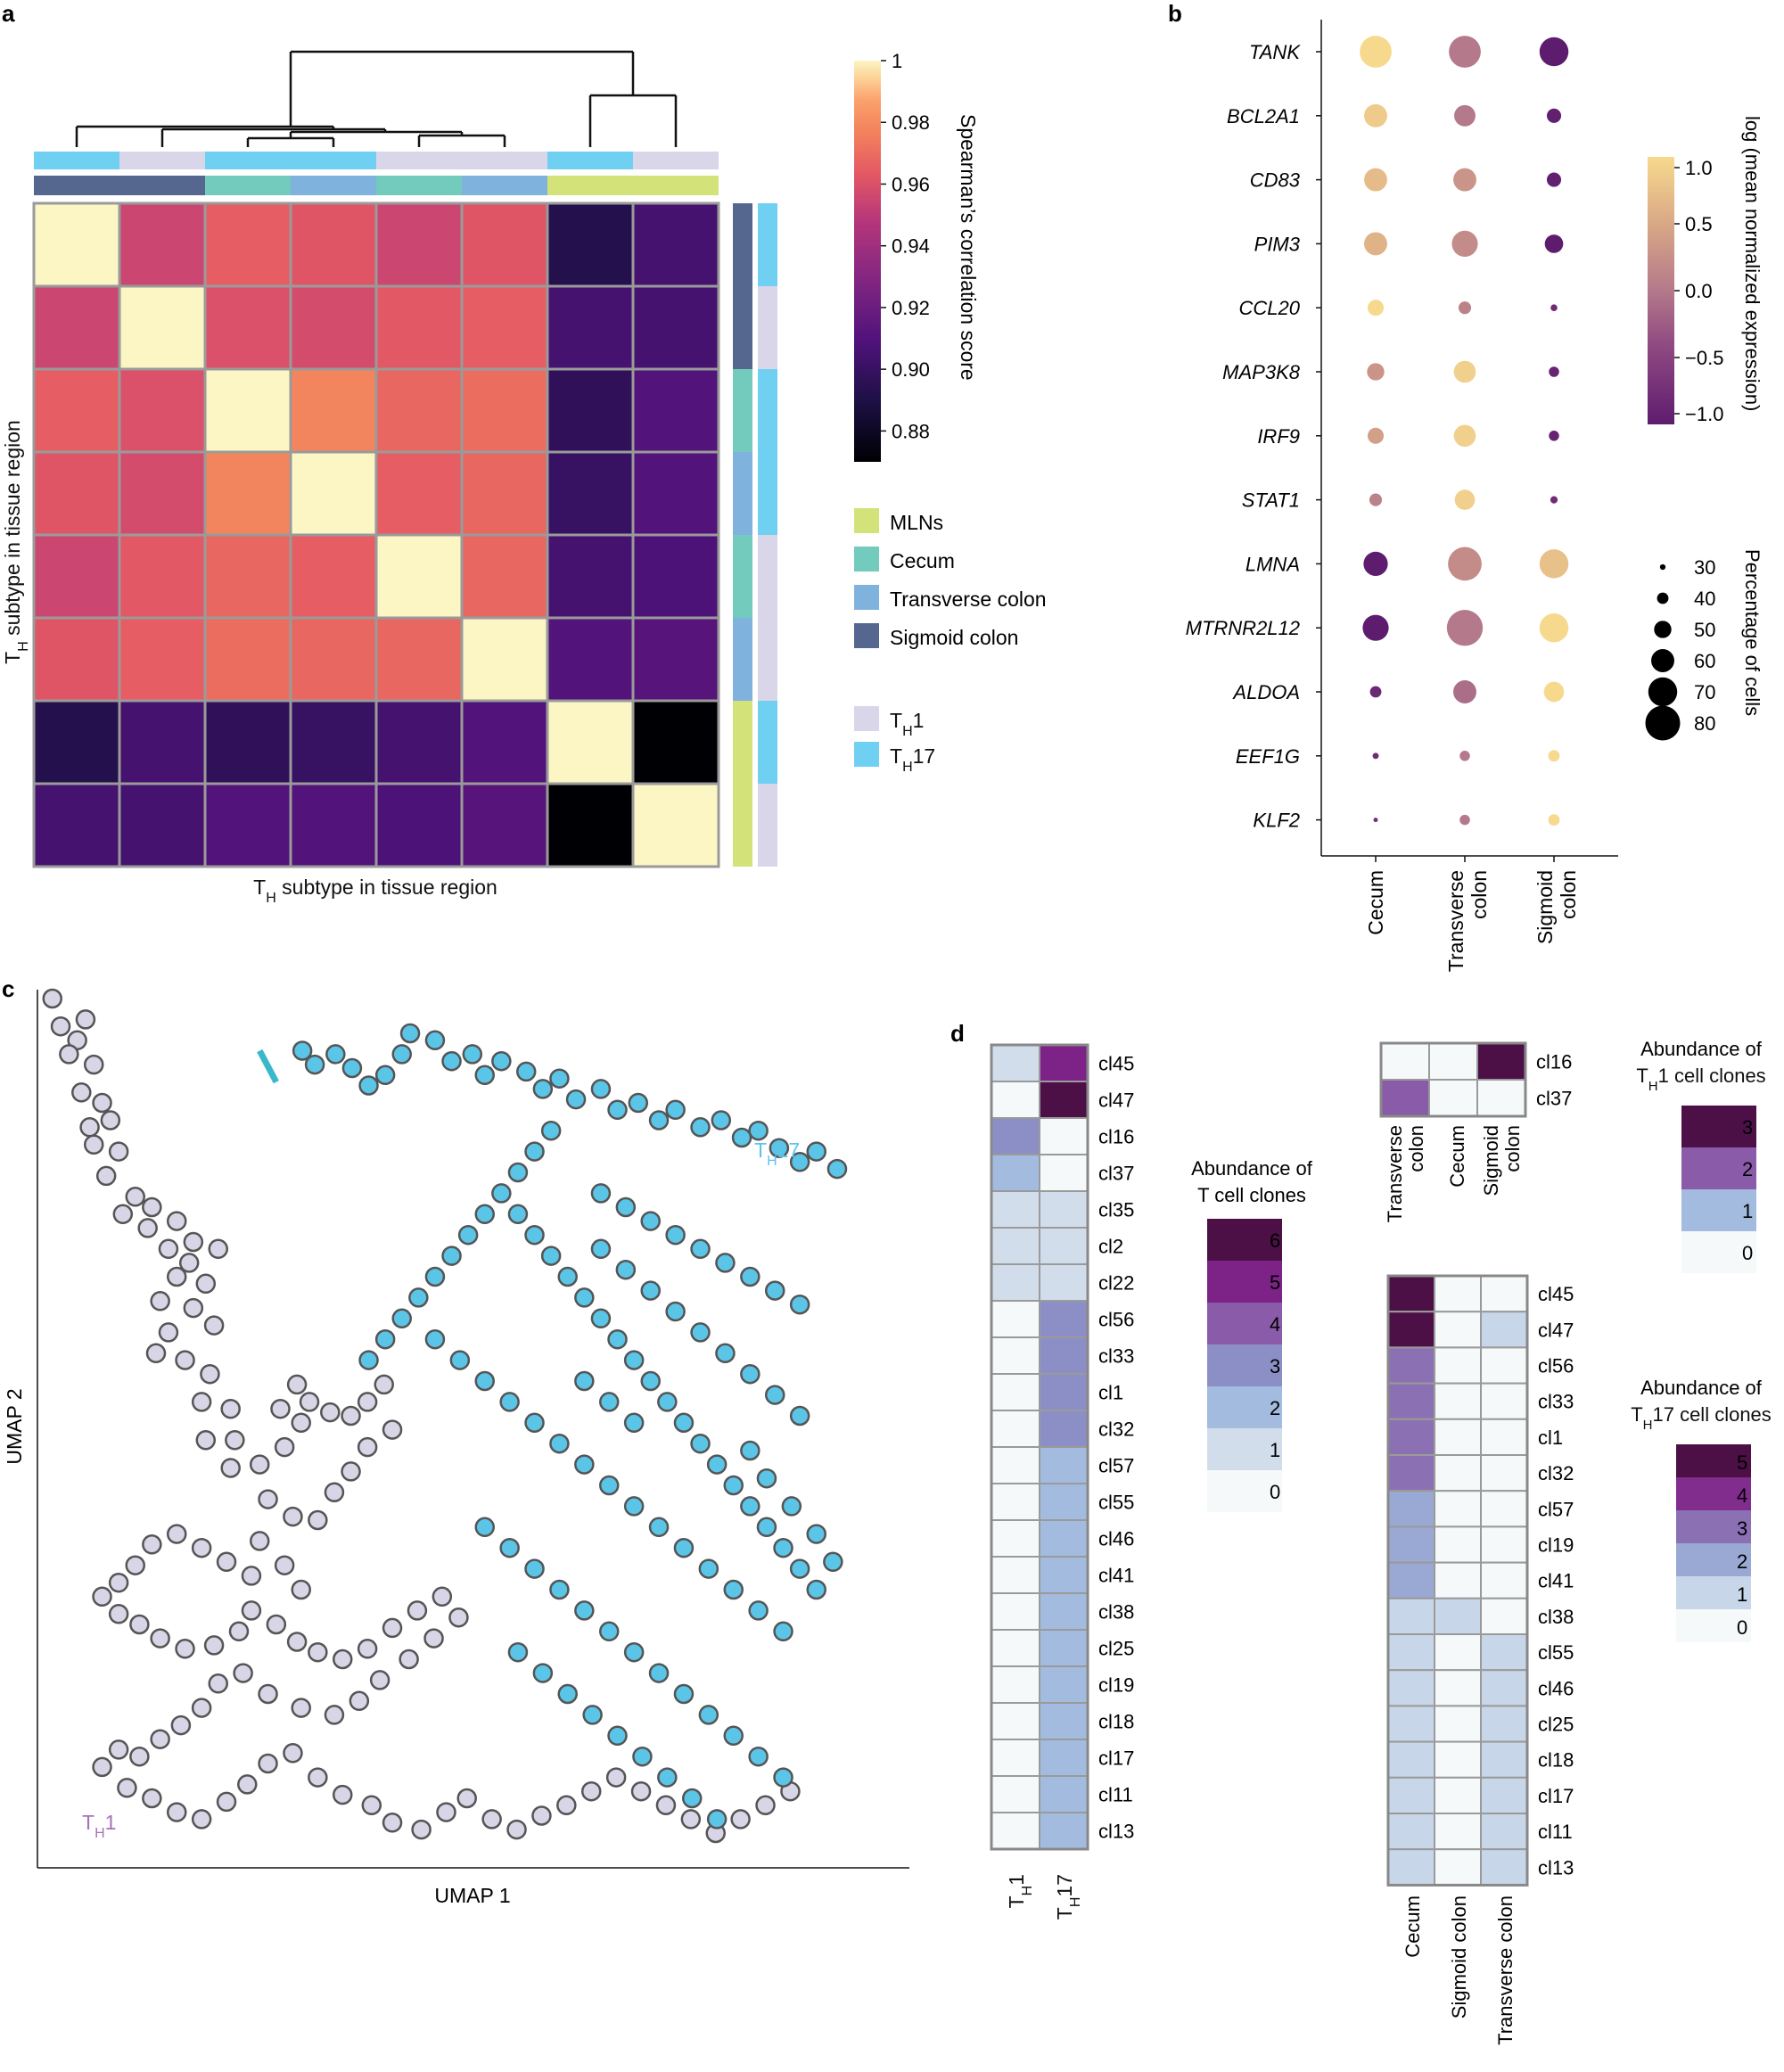 The image size is (1784, 2072). Describe the element at coordinates (922, 560) in the screenshot. I see `region-legend-label: Cecum` at that location.